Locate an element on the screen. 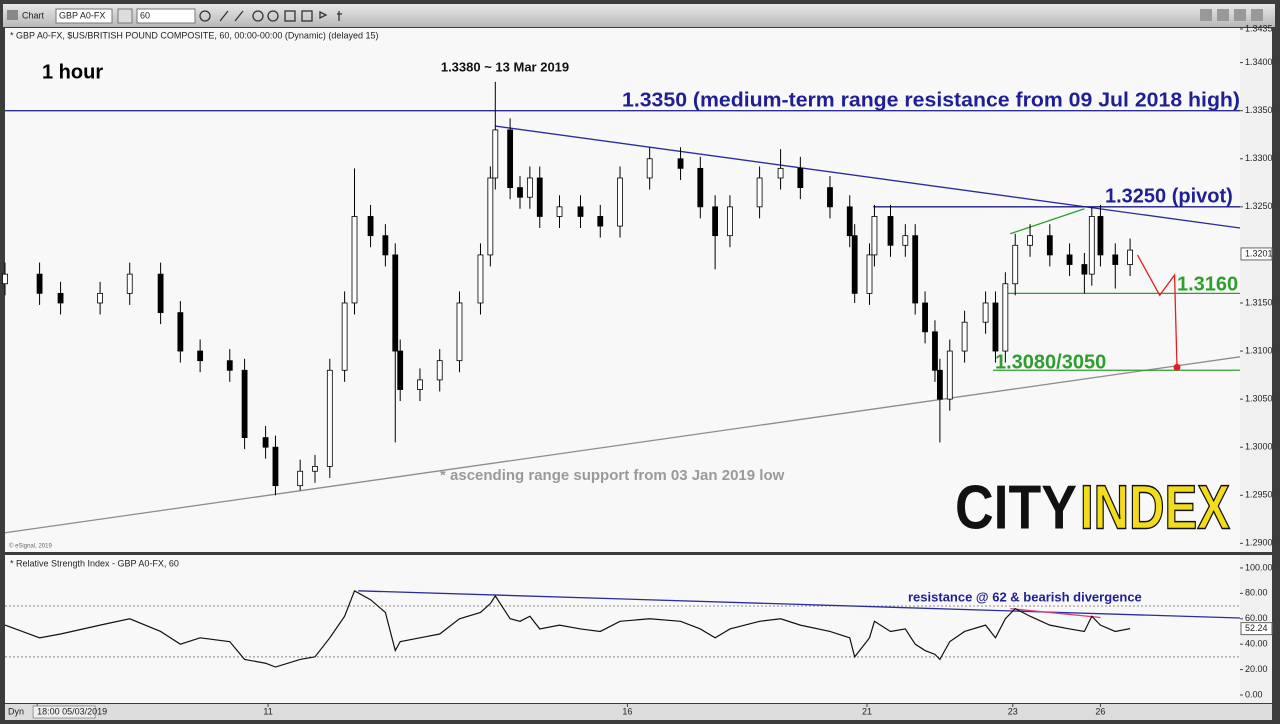 The width and height of the screenshot is (1280, 724). toolbar-icons is located at coordinates (270, 16).